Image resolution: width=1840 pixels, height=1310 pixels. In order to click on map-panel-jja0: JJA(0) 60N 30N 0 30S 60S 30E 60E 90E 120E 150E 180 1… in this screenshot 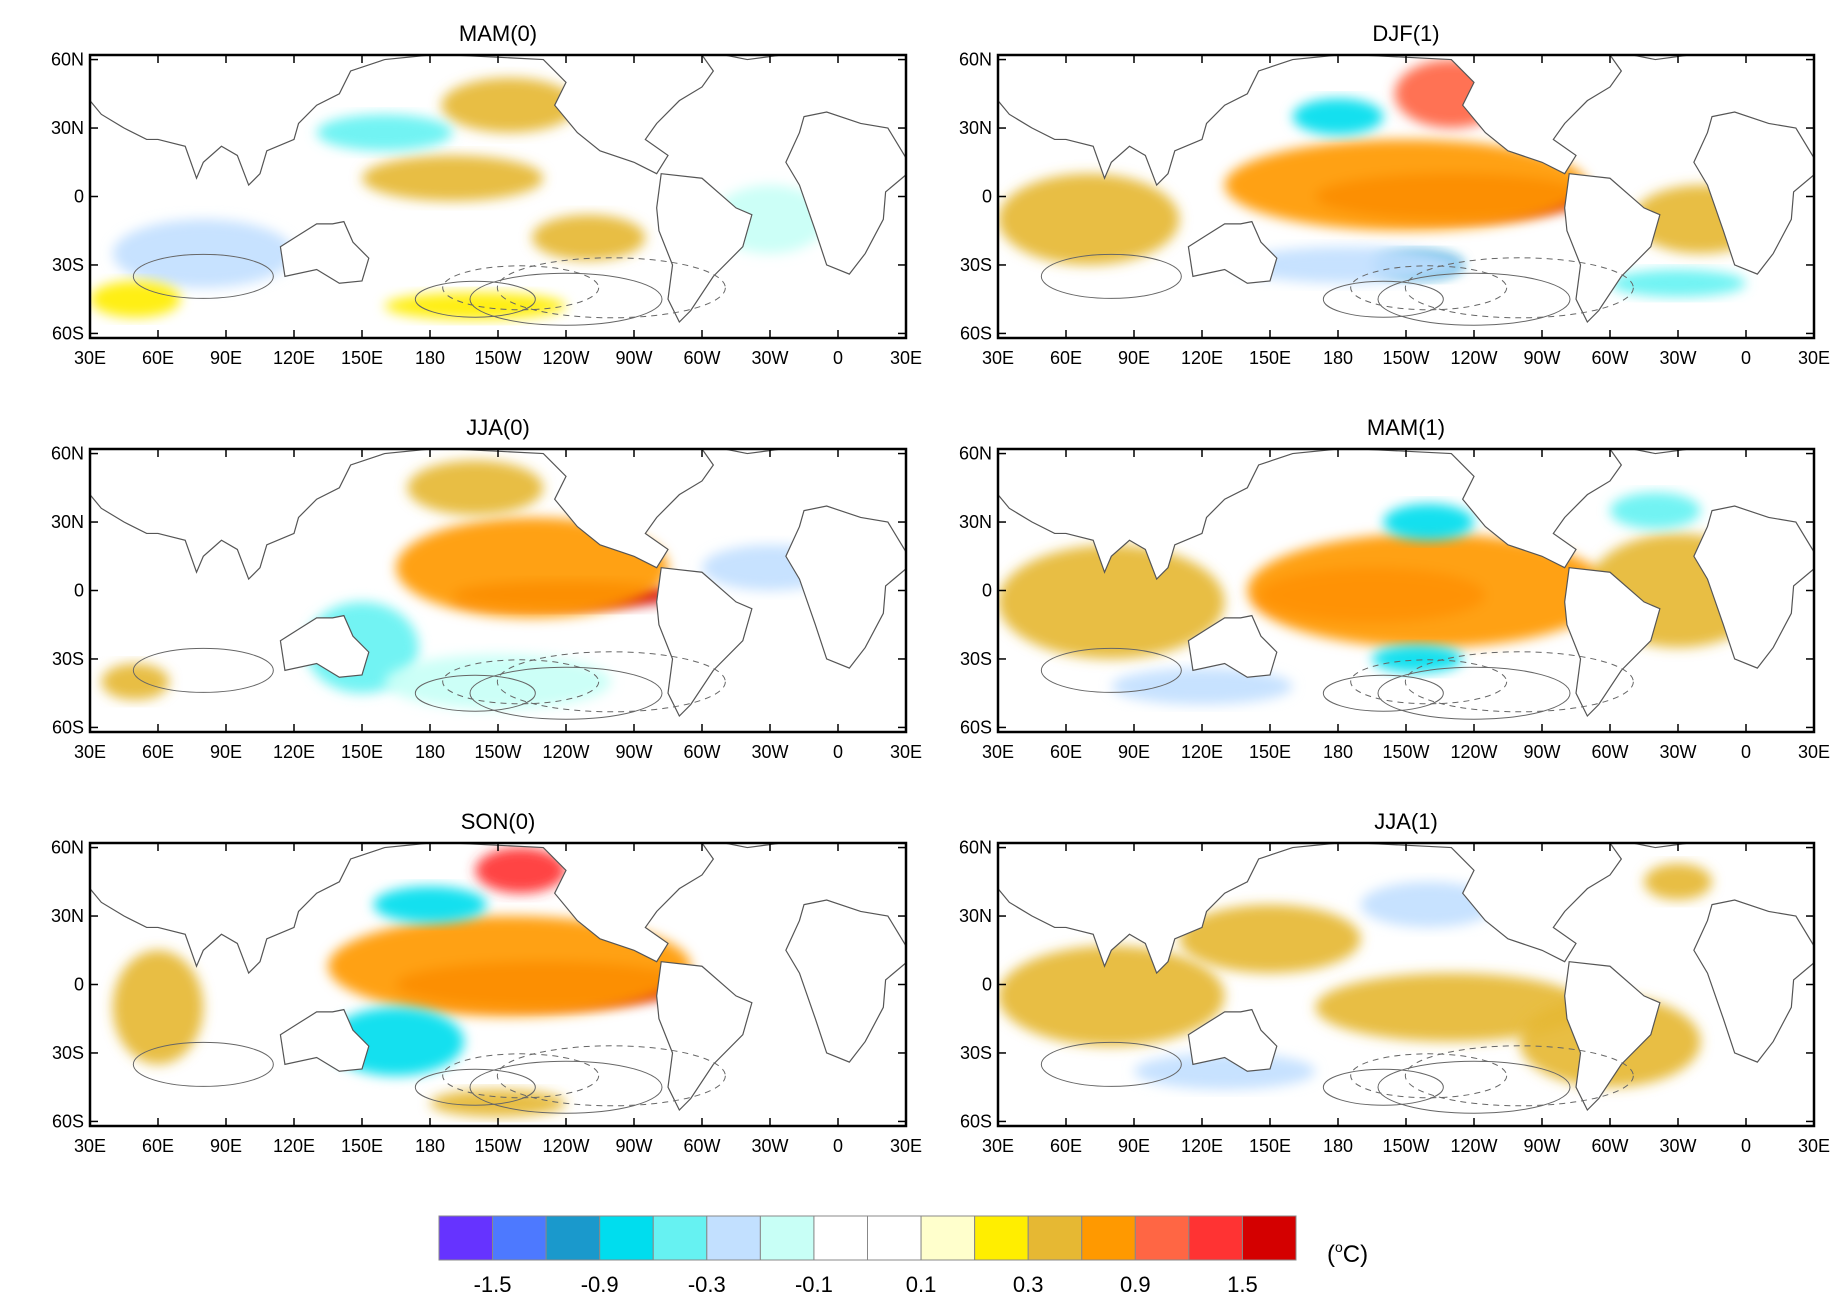, I will do `click(486, 588)`.